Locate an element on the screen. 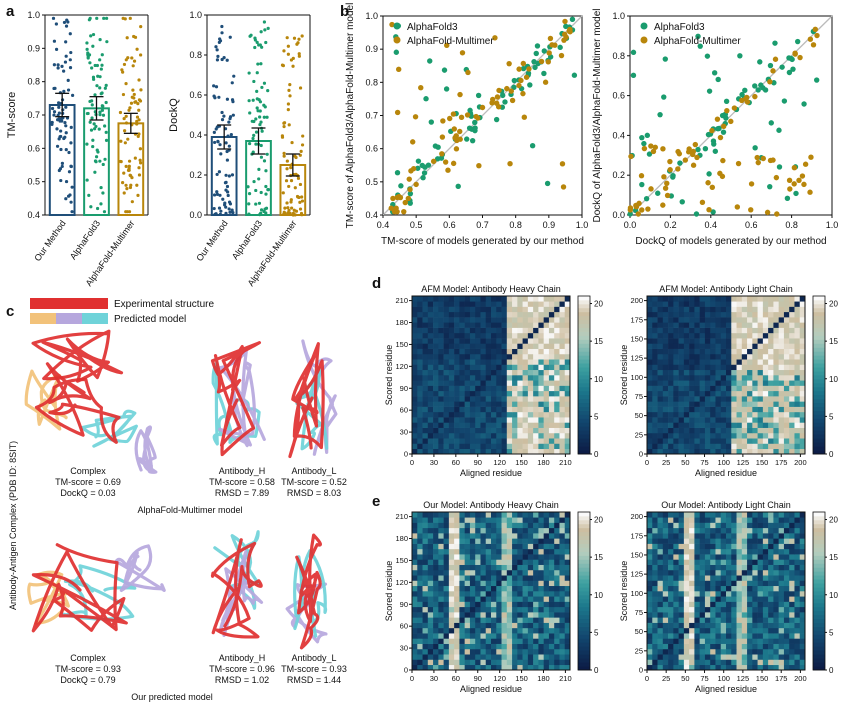 This screenshot has height=705, width=851. multimer-point is located at coordinates (493, 99).